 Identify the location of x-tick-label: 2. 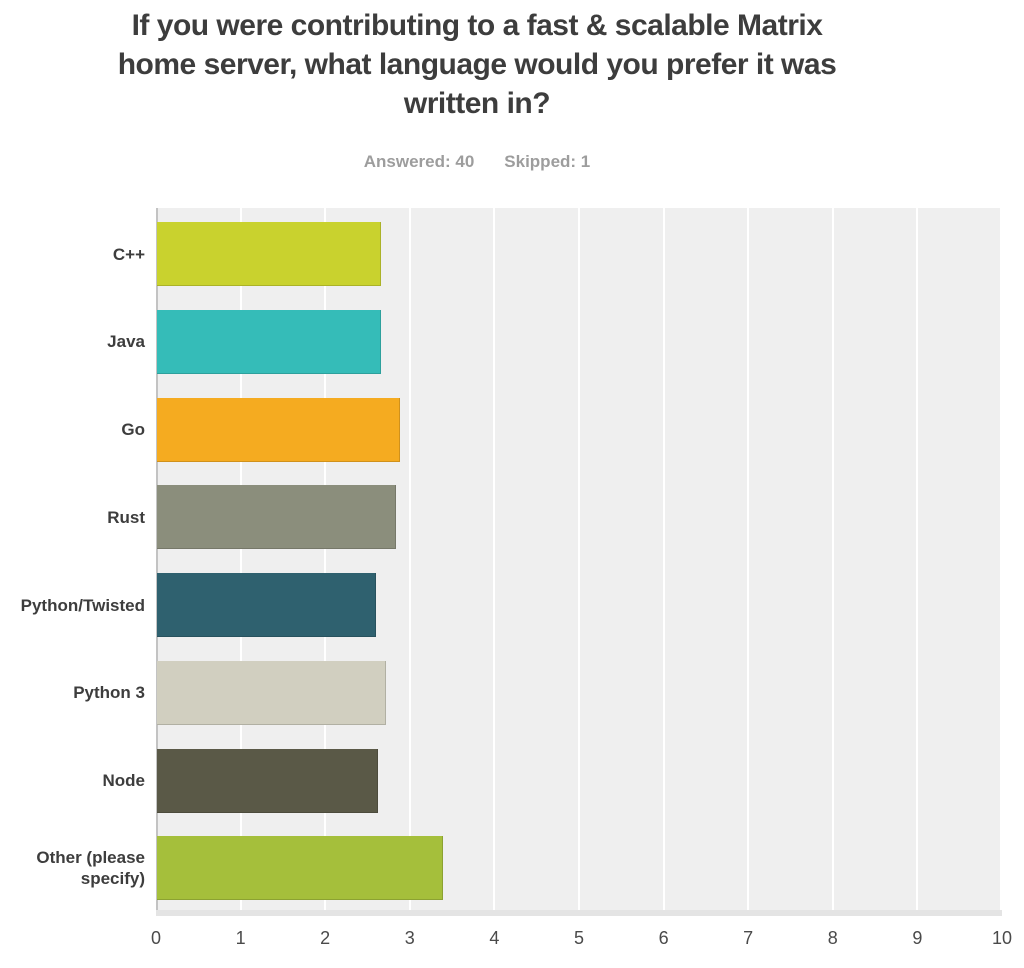
(325, 938).